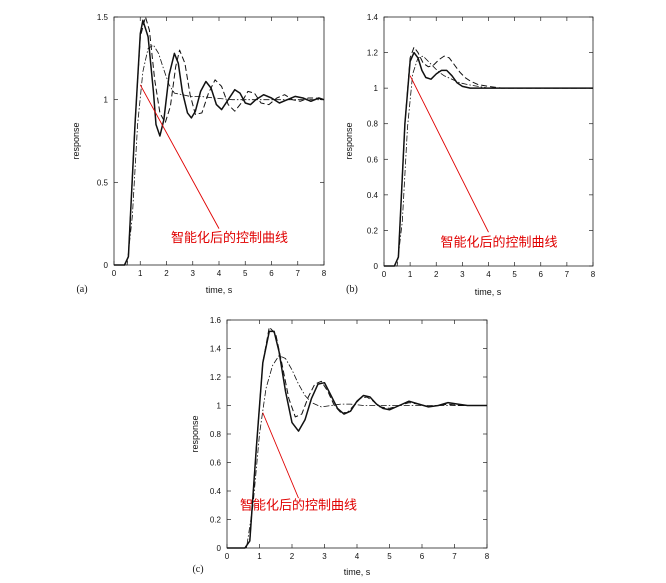 Image resolution: width=666 pixels, height=583 pixels. What do you see at coordinates (216, 320) in the screenshot?
I see `y-tick-label: 1.6` at bounding box center [216, 320].